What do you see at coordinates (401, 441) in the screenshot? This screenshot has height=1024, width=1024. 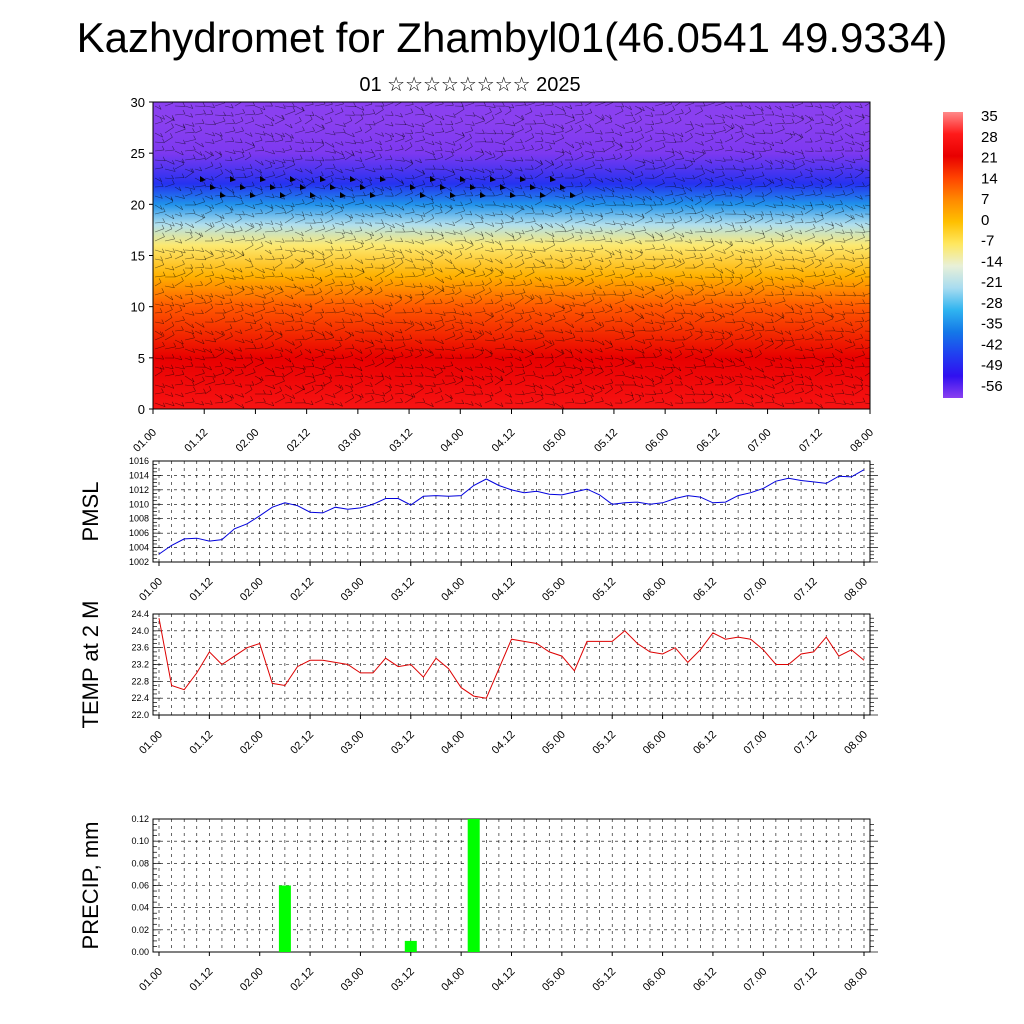 I see `x-tick-label: 03.12` at bounding box center [401, 441].